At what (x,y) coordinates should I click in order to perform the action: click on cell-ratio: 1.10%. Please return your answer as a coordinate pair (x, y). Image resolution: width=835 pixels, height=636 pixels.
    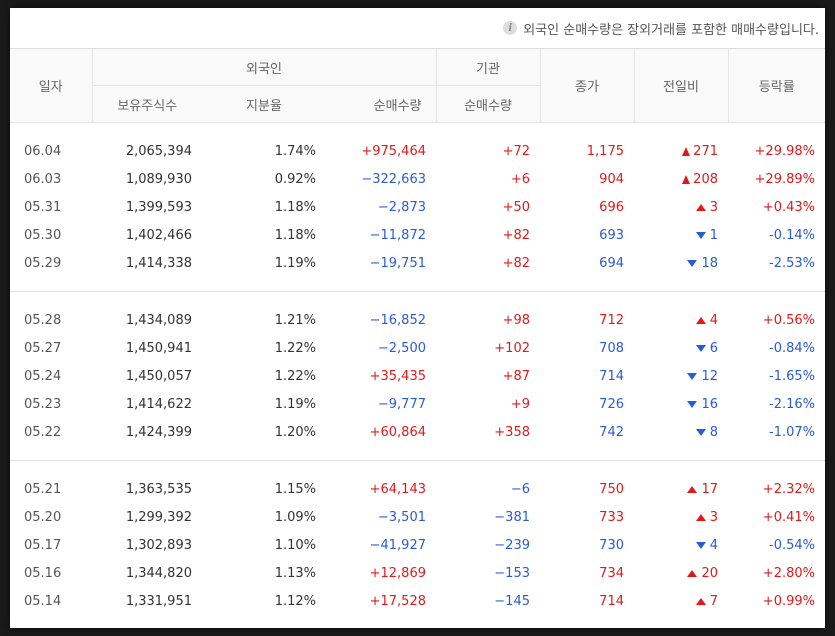
    Looking at the image, I should click on (295, 545).